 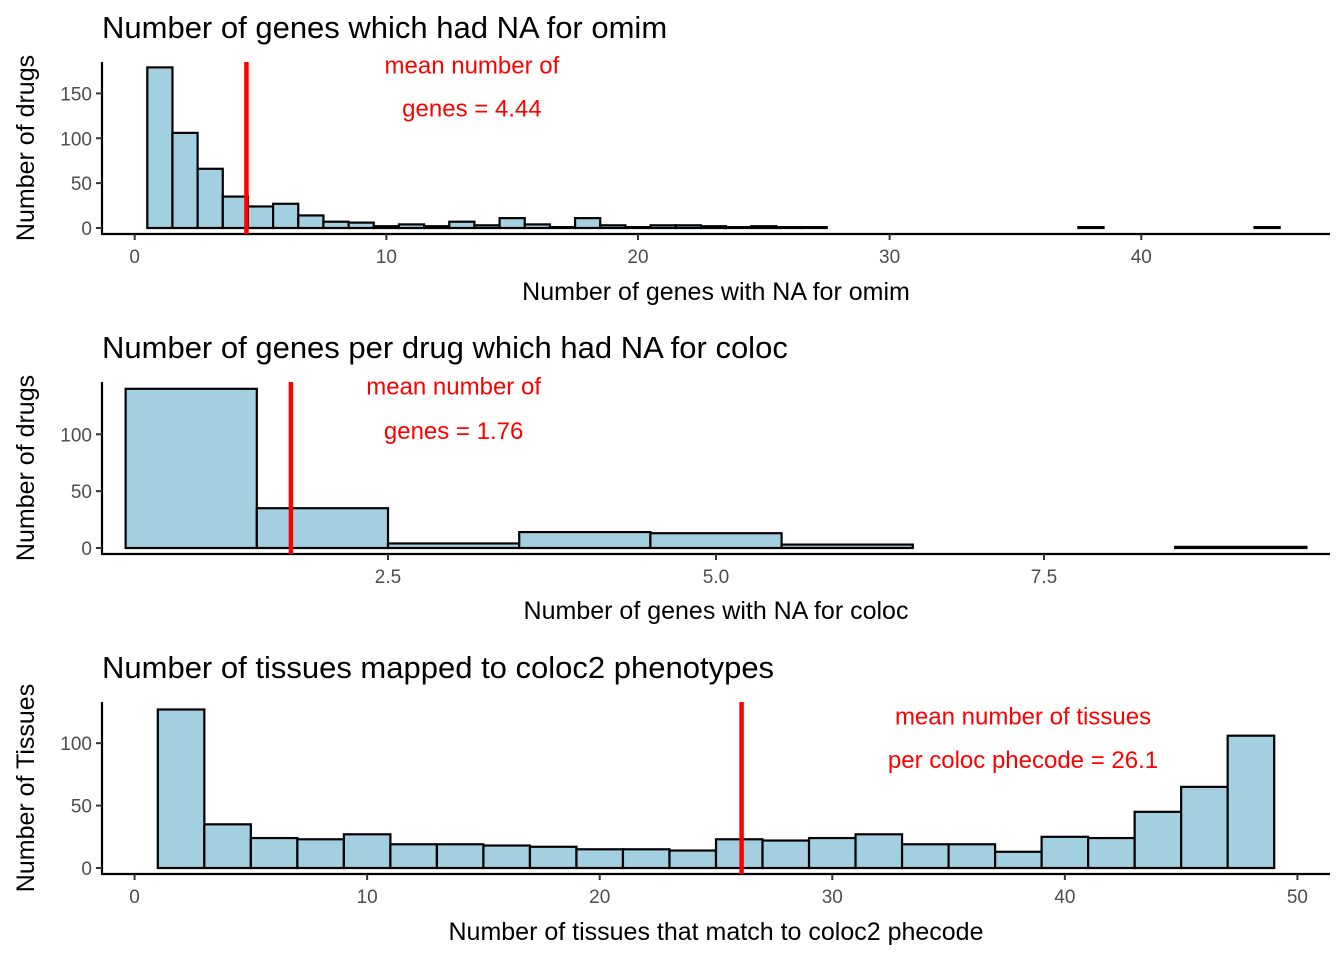 What do you see at coordinates (716, 577) in the screenshot?
I see `x-tick-label: 5.0` at bounding box center [716, 577].